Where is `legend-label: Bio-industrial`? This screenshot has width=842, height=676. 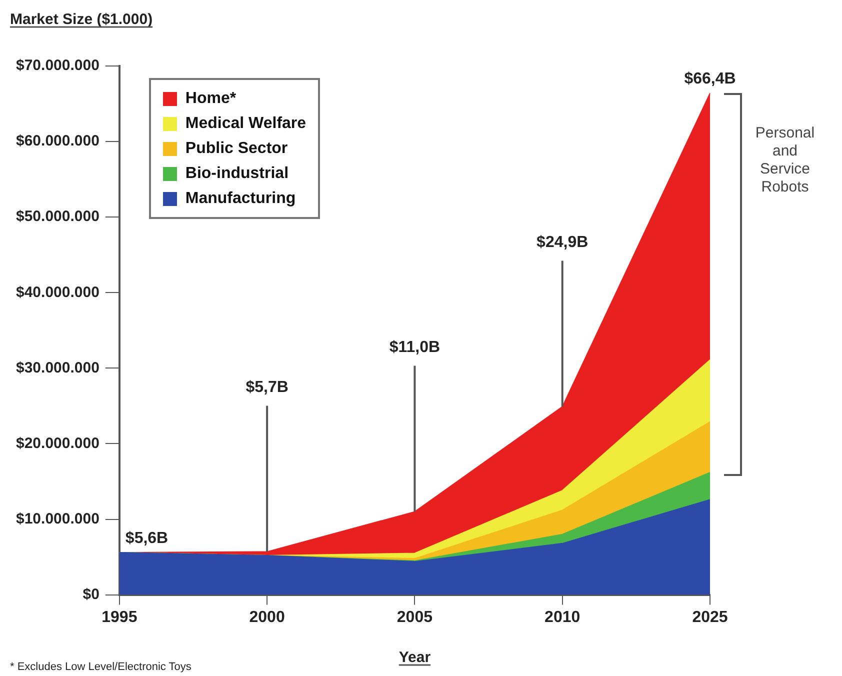 legend-label: Bio-industrial is located at coordinates (237, 174).